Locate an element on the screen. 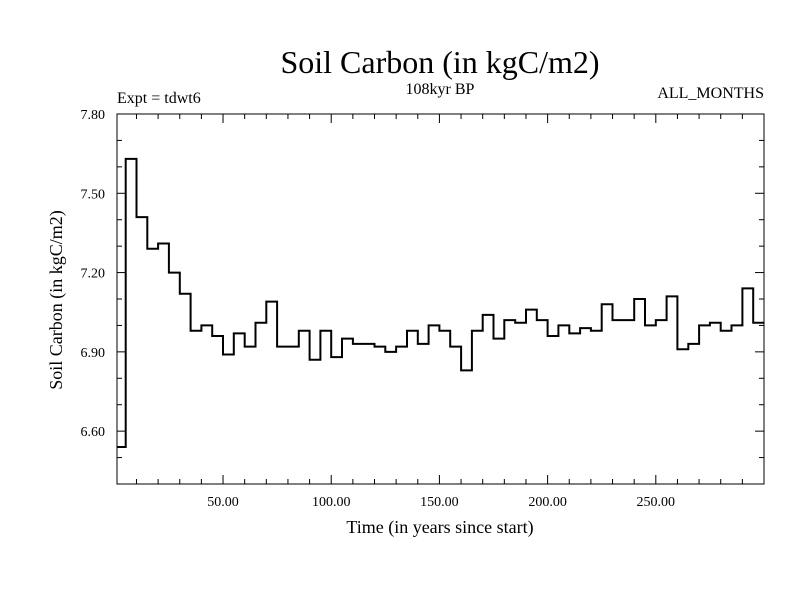 This screenshot has height=600, width=800. y-axis-label: Soil Carbon (in kgC/m2) is located at coordinates (56, 300).